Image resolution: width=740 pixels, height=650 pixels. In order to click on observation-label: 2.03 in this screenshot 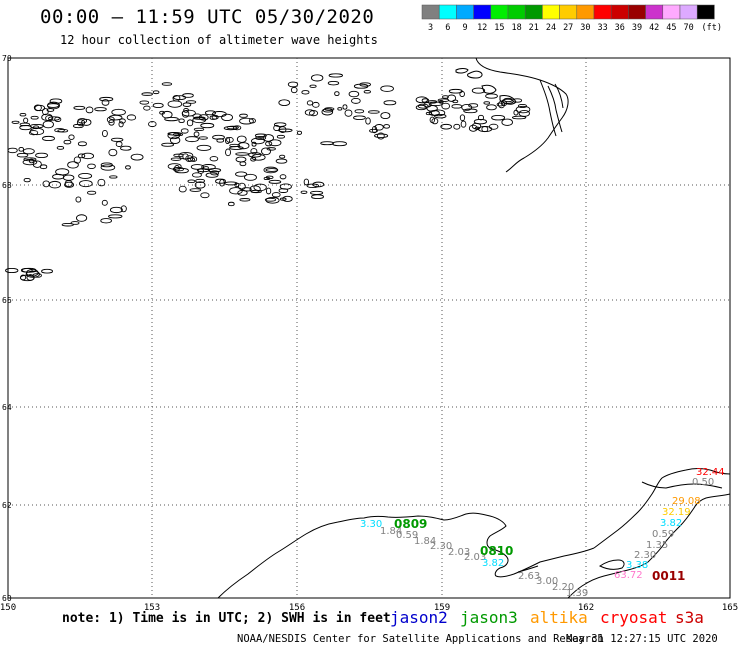, I will do `click(459, 552)`.